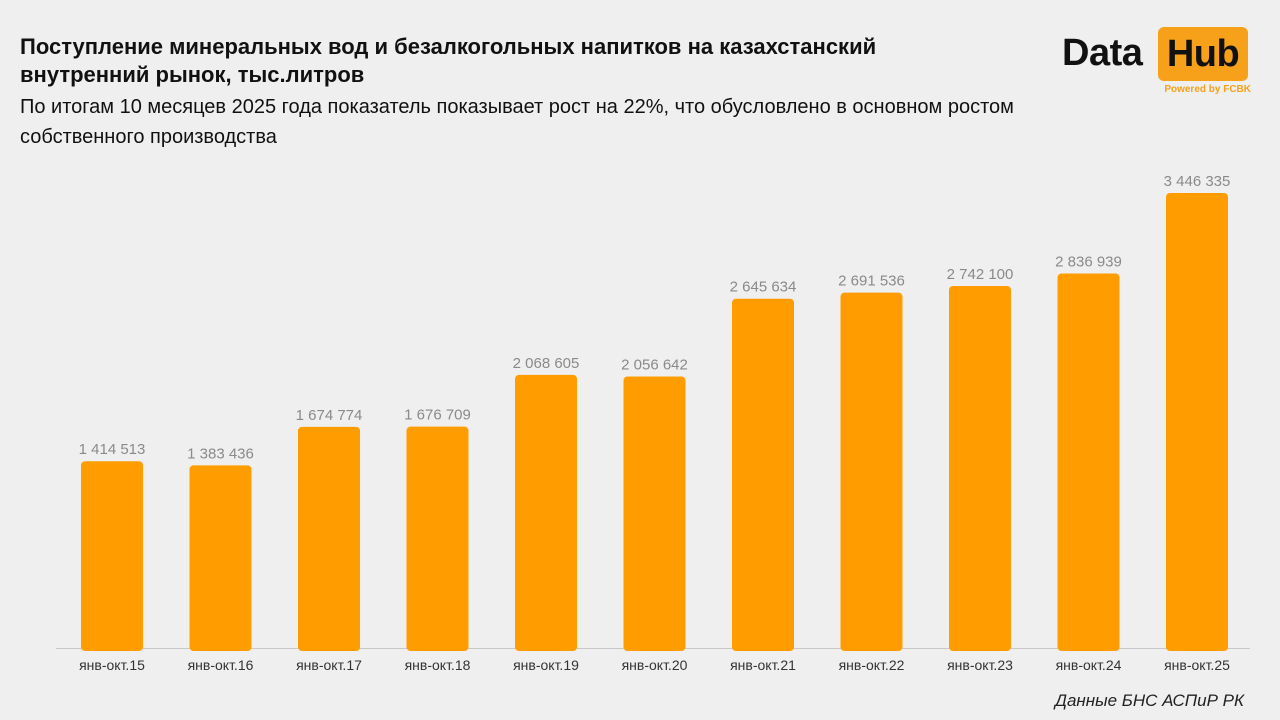 This screenshot has height=720, width=1280. Describe the element at coordinates (763, 287) in the screenshot. I see `value-label-6: 2 645 634` at that location.